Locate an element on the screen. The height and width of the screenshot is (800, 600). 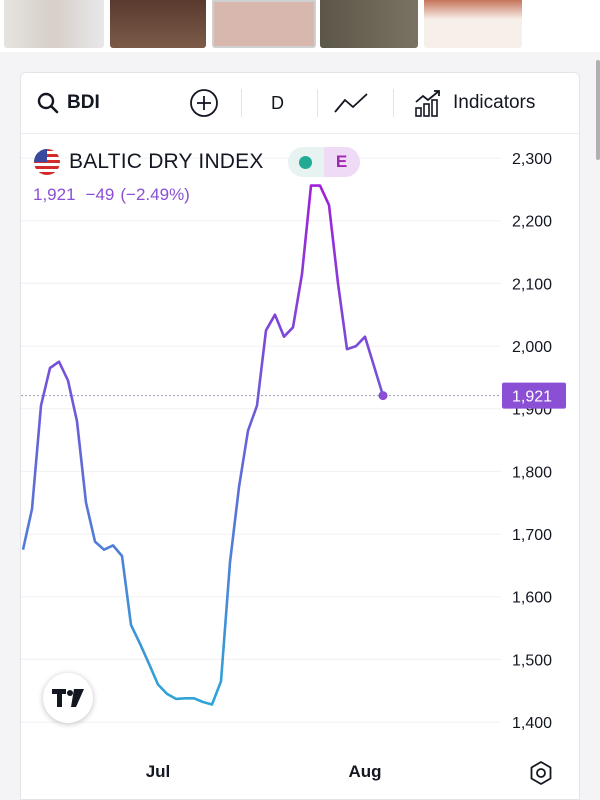
market-open-indicator is located at coordinates (306, 162).